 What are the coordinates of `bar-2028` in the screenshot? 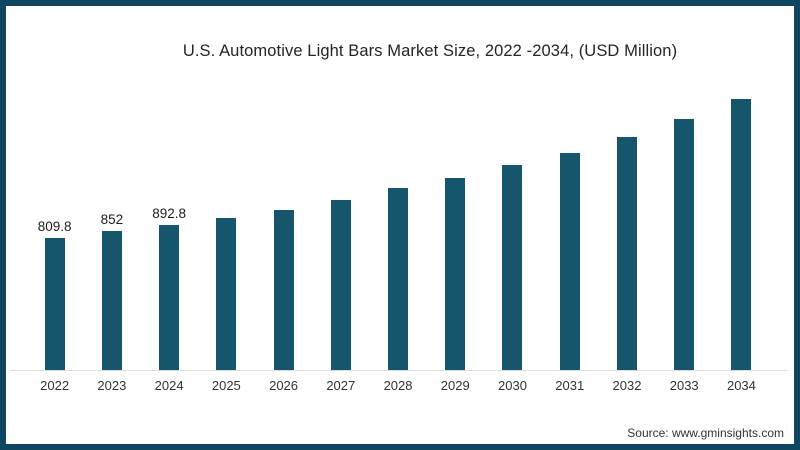 It's located at (398, 279).